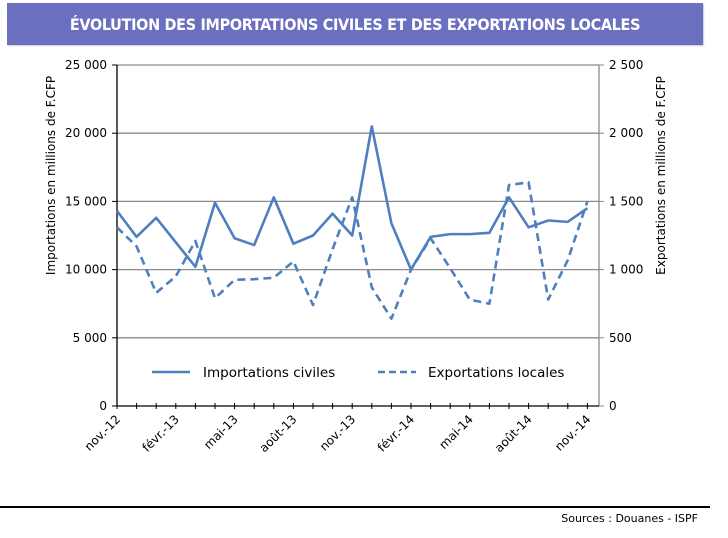  Describe the element at coordinates (103, 406) in the screenshot. I see `y-tick-label: 0` at that location.